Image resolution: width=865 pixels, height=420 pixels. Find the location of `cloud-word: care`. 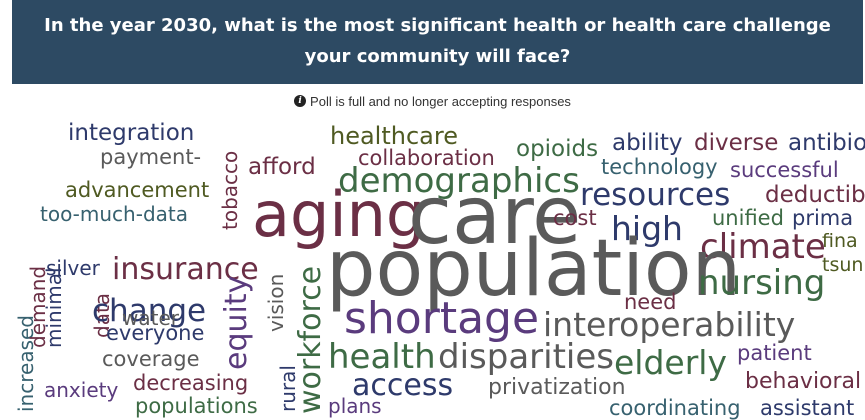

cloud-word: care is located at coordinates (495, 215).